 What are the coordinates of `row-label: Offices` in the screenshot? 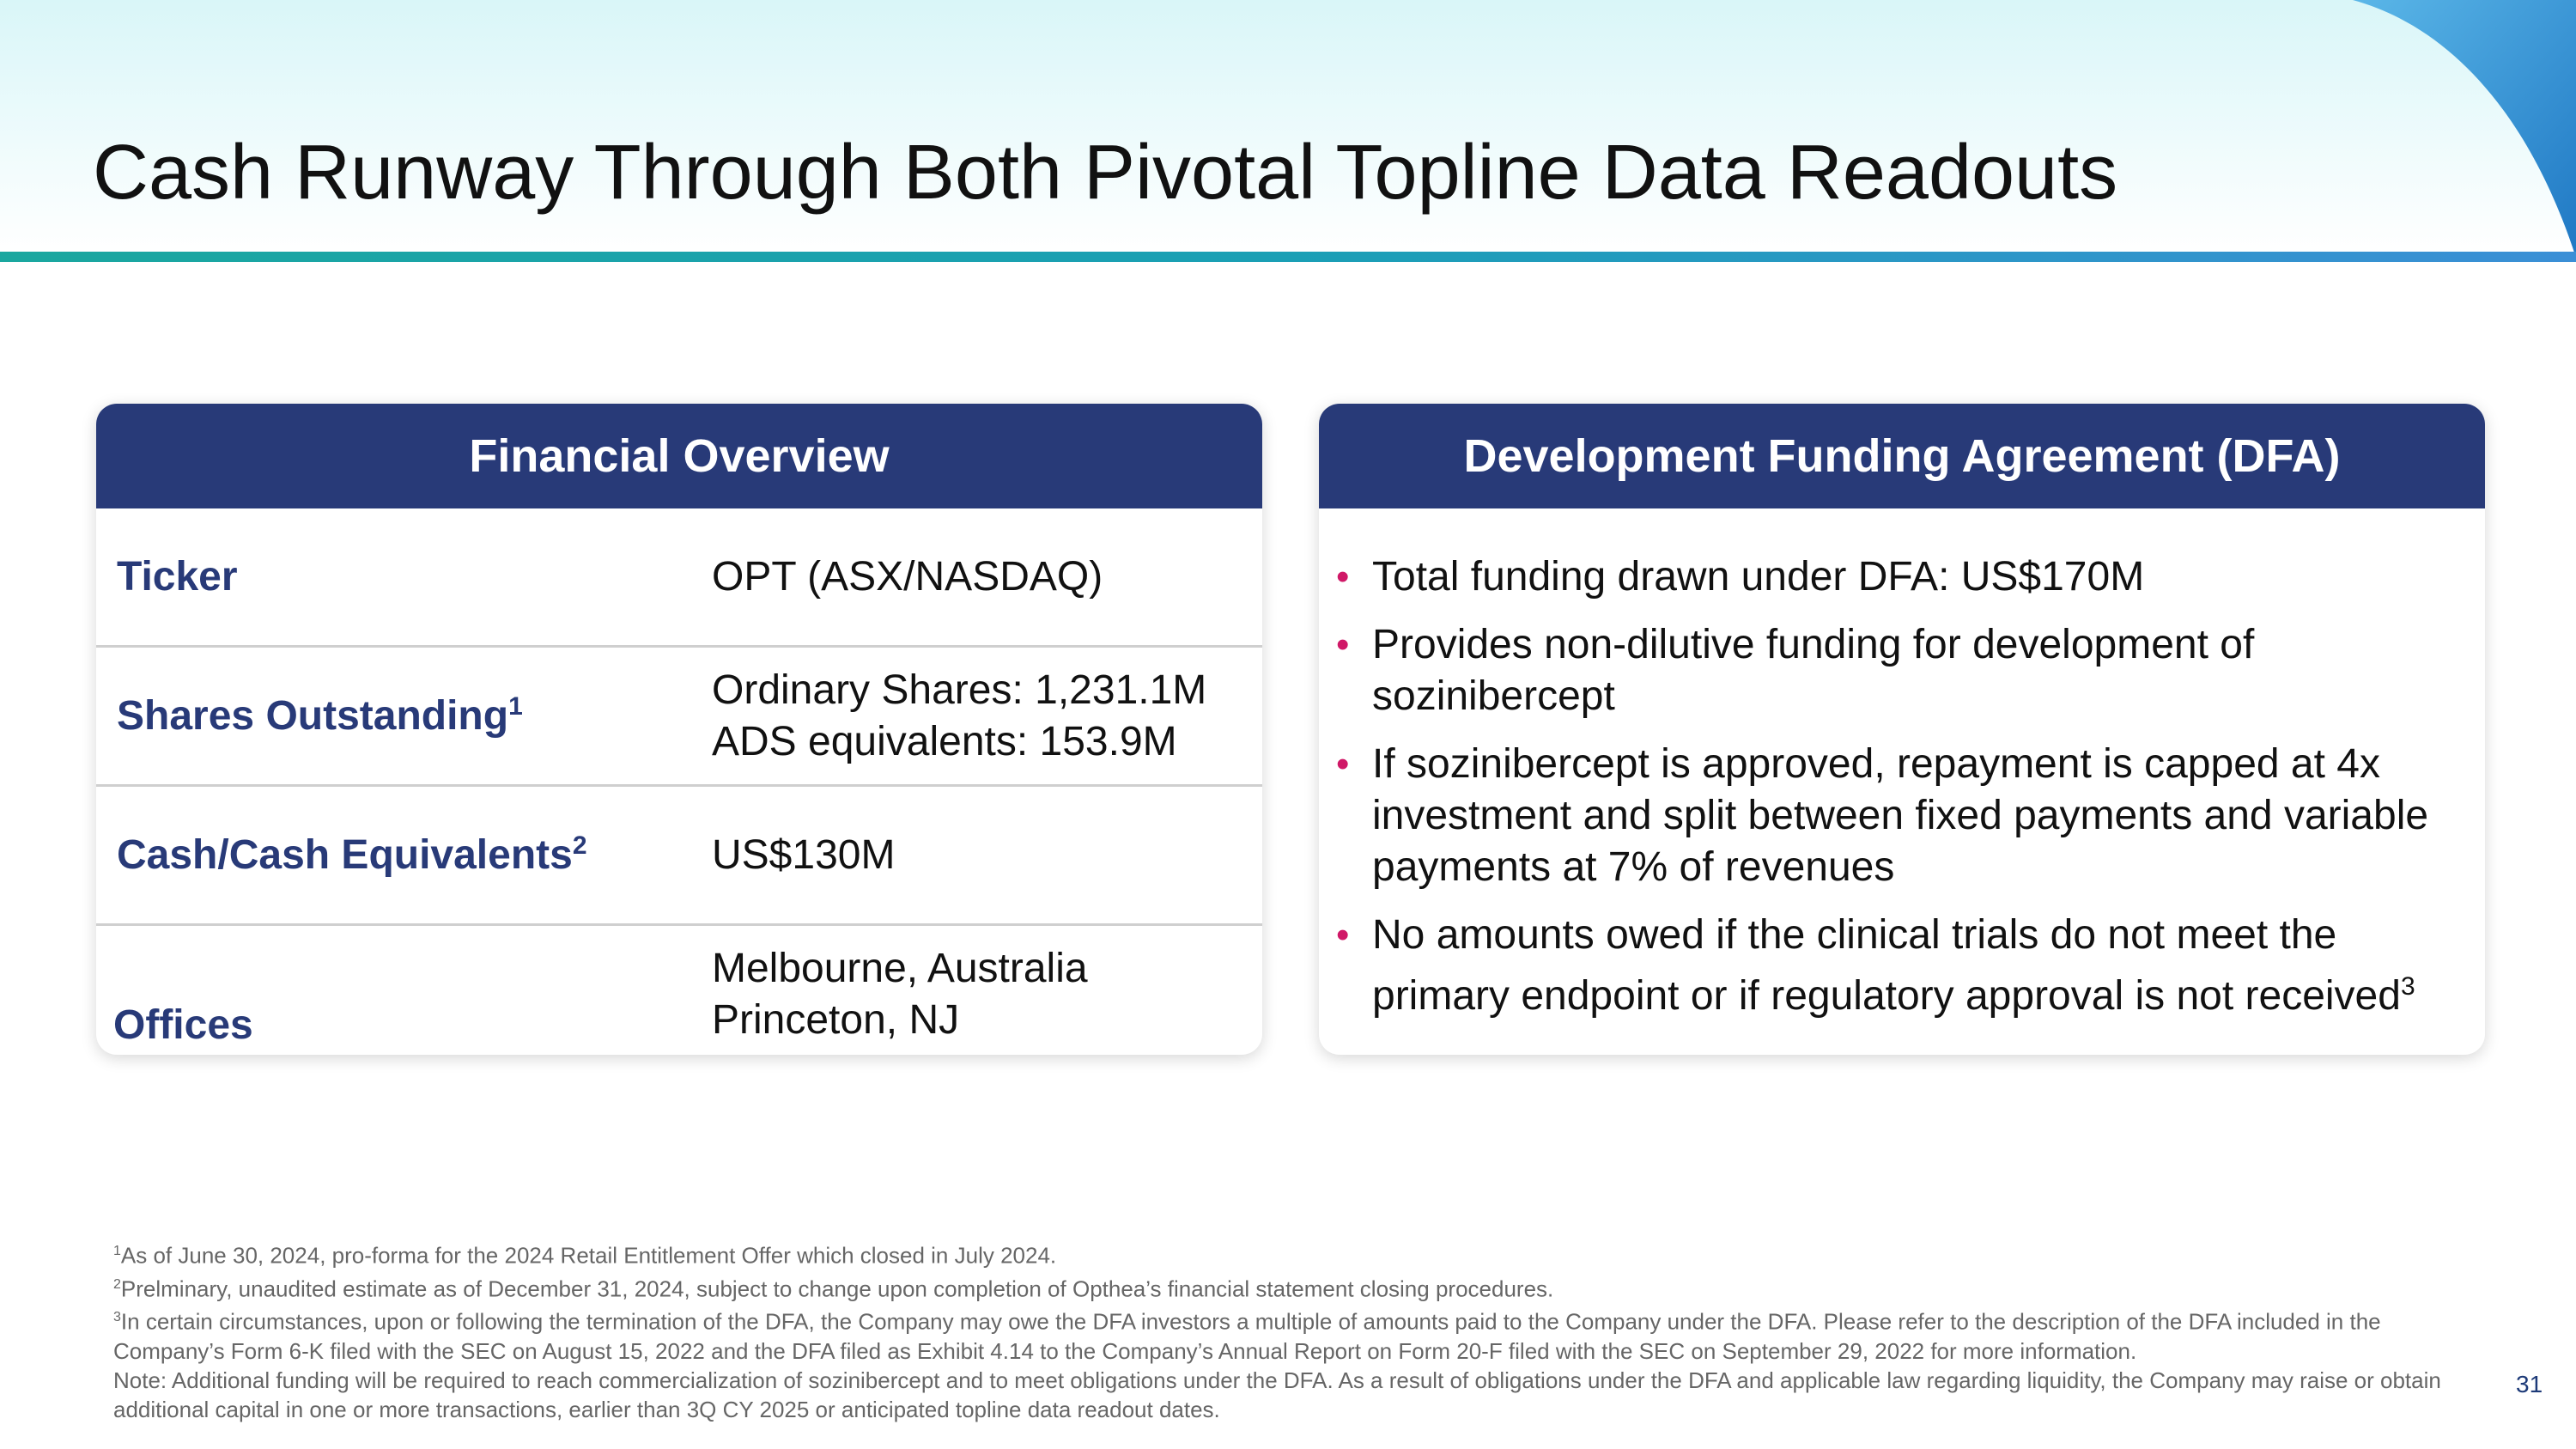 It's located at (183, 1025).